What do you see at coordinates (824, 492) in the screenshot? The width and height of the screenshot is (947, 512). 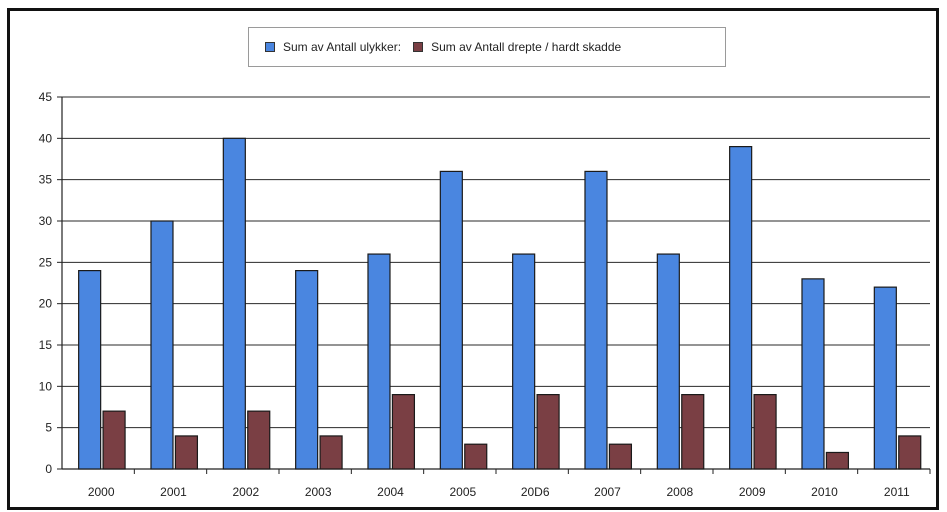 I see `xtick-label-2010: 2010` at bounding box center [824, 492].